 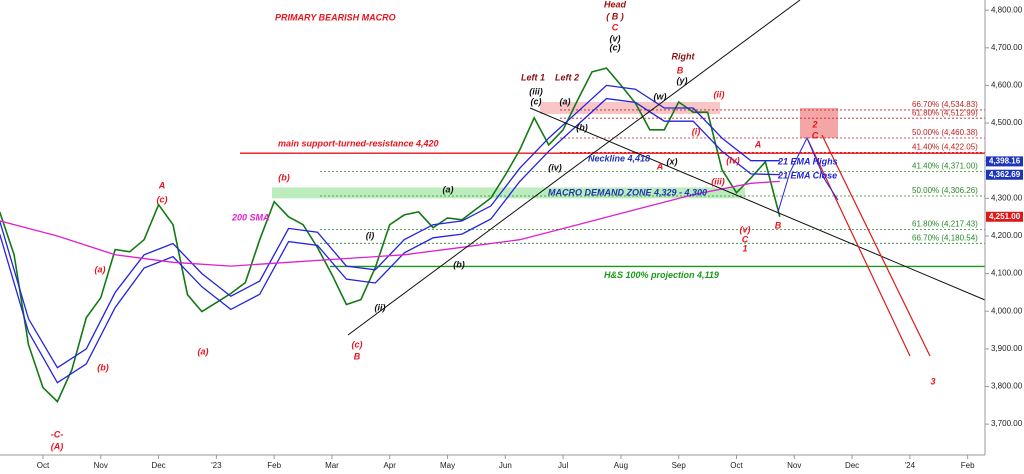 What do you see at coordinates (57, 434) in the screenshot?
I see `wave-label: -C-` at bounding box center [57, 434].